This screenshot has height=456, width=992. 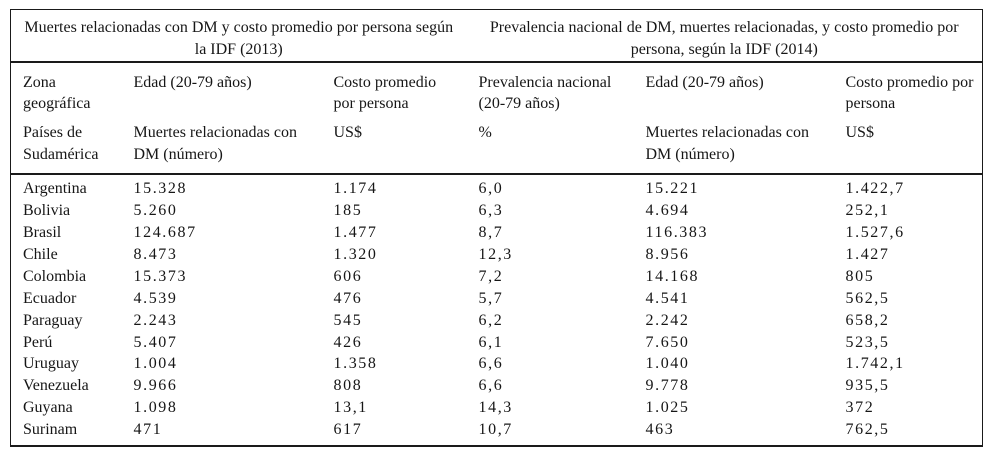 I want to click on cost-2014-cell: 1.422,7, so click(x=875, y=189).